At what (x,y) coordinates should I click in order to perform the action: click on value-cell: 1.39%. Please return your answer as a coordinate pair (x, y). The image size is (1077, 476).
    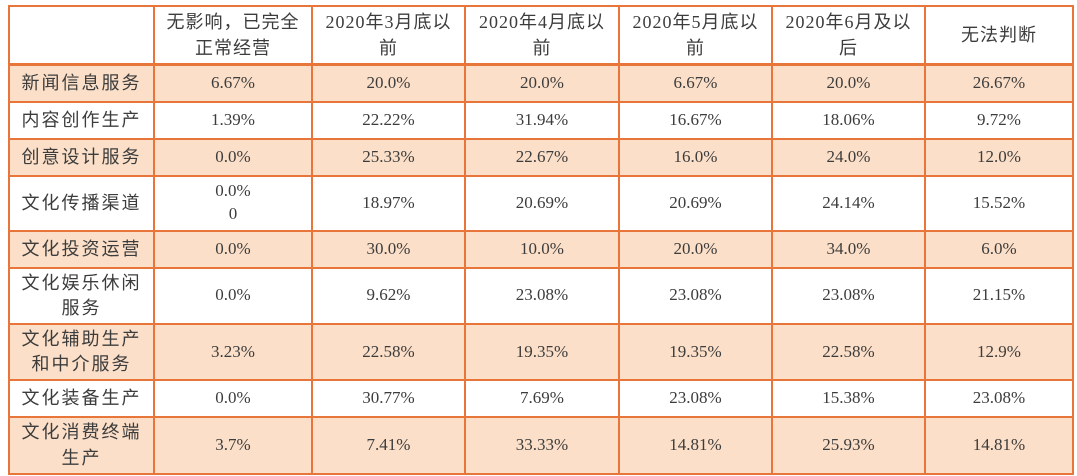
    Looking at the image, I should click on (233, 120).